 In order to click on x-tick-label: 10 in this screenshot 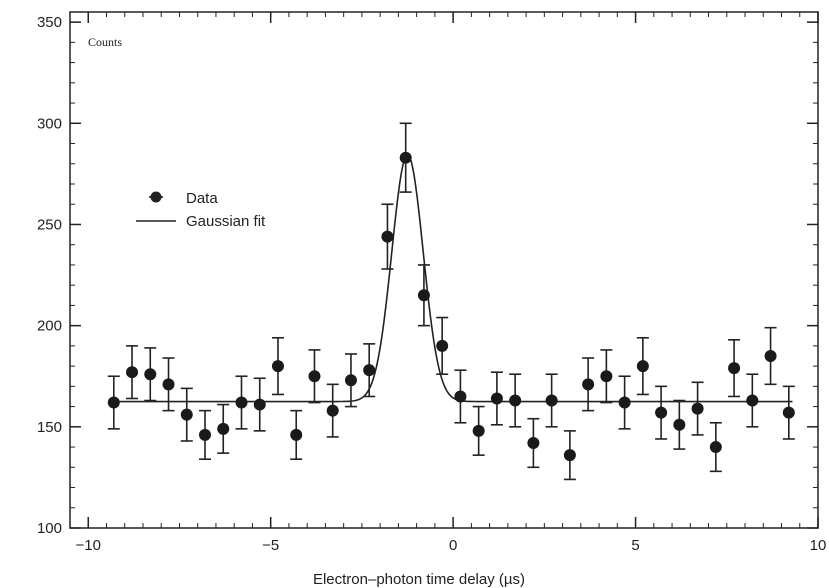, I will do `click(818, 545)`.